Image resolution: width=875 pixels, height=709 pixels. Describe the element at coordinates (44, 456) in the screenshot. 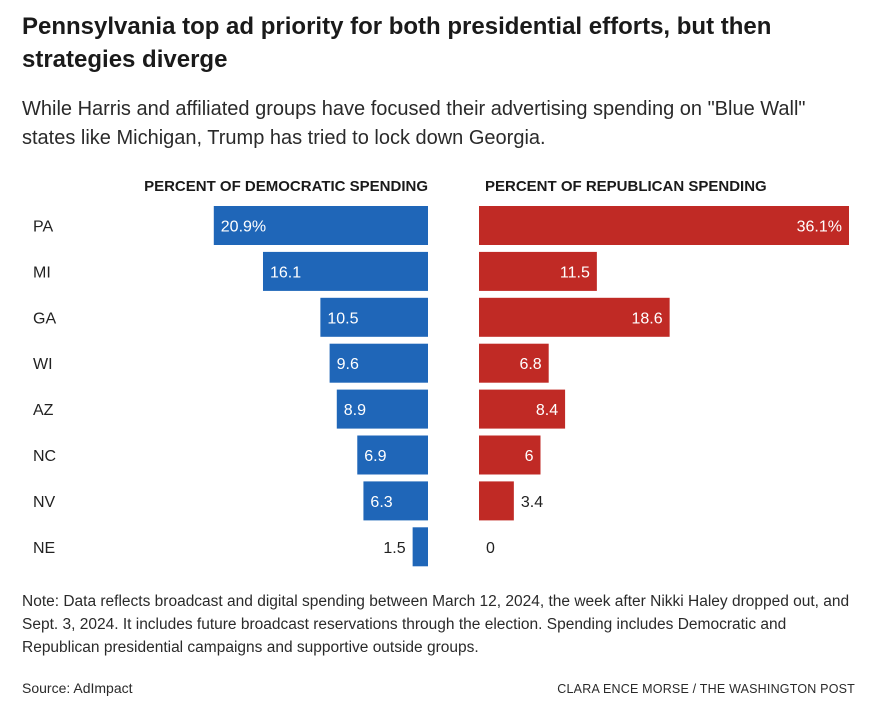

I see `state-label-nc: NC` at that location.